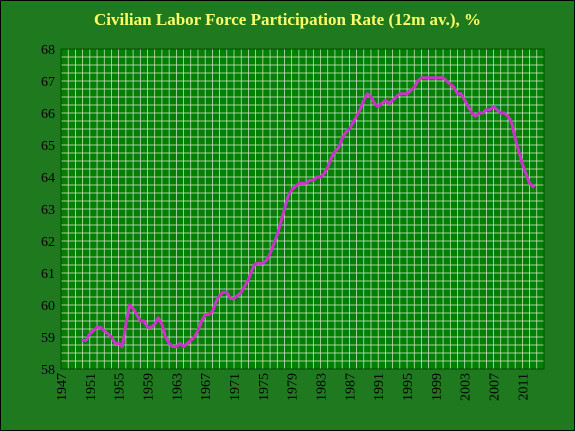  What do you see at coordinates (149, 387) in the screenshot?
I see `x-tick-label: 1959` at bounding box center [149, 387].